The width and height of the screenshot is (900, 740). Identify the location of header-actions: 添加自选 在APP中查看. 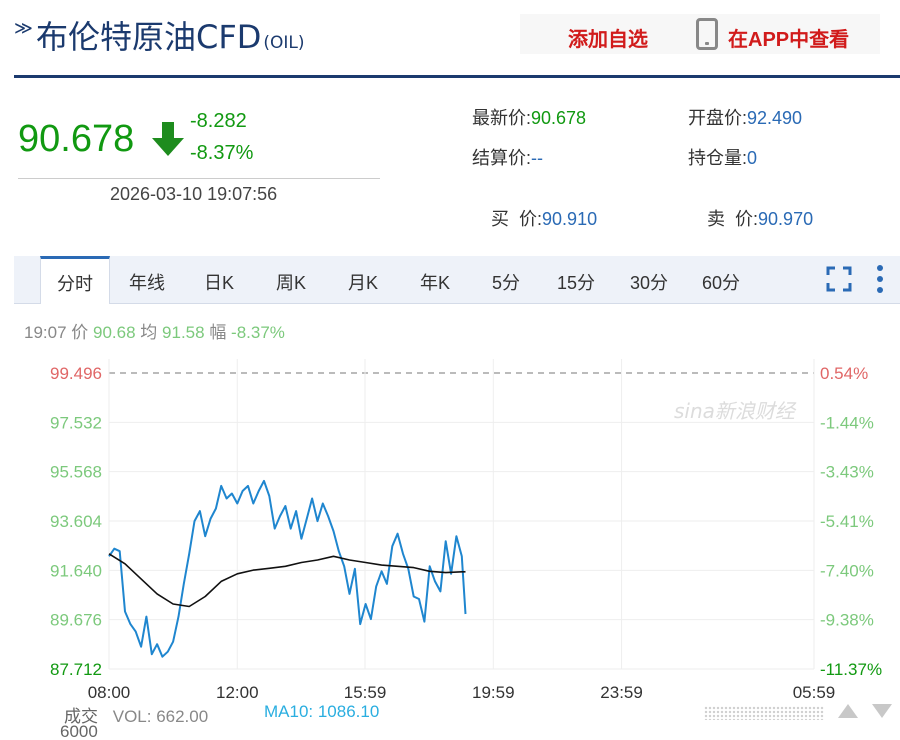
(700, 34).